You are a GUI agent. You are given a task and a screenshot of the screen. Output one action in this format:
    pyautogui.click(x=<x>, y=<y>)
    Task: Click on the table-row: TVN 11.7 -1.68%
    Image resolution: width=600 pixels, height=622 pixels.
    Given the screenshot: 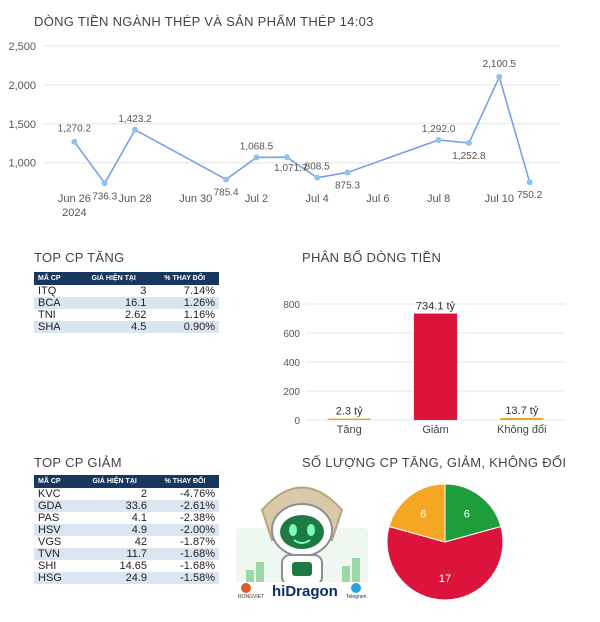 What is the action you would take?
    pyautogui.click(x=126, y=554)
    